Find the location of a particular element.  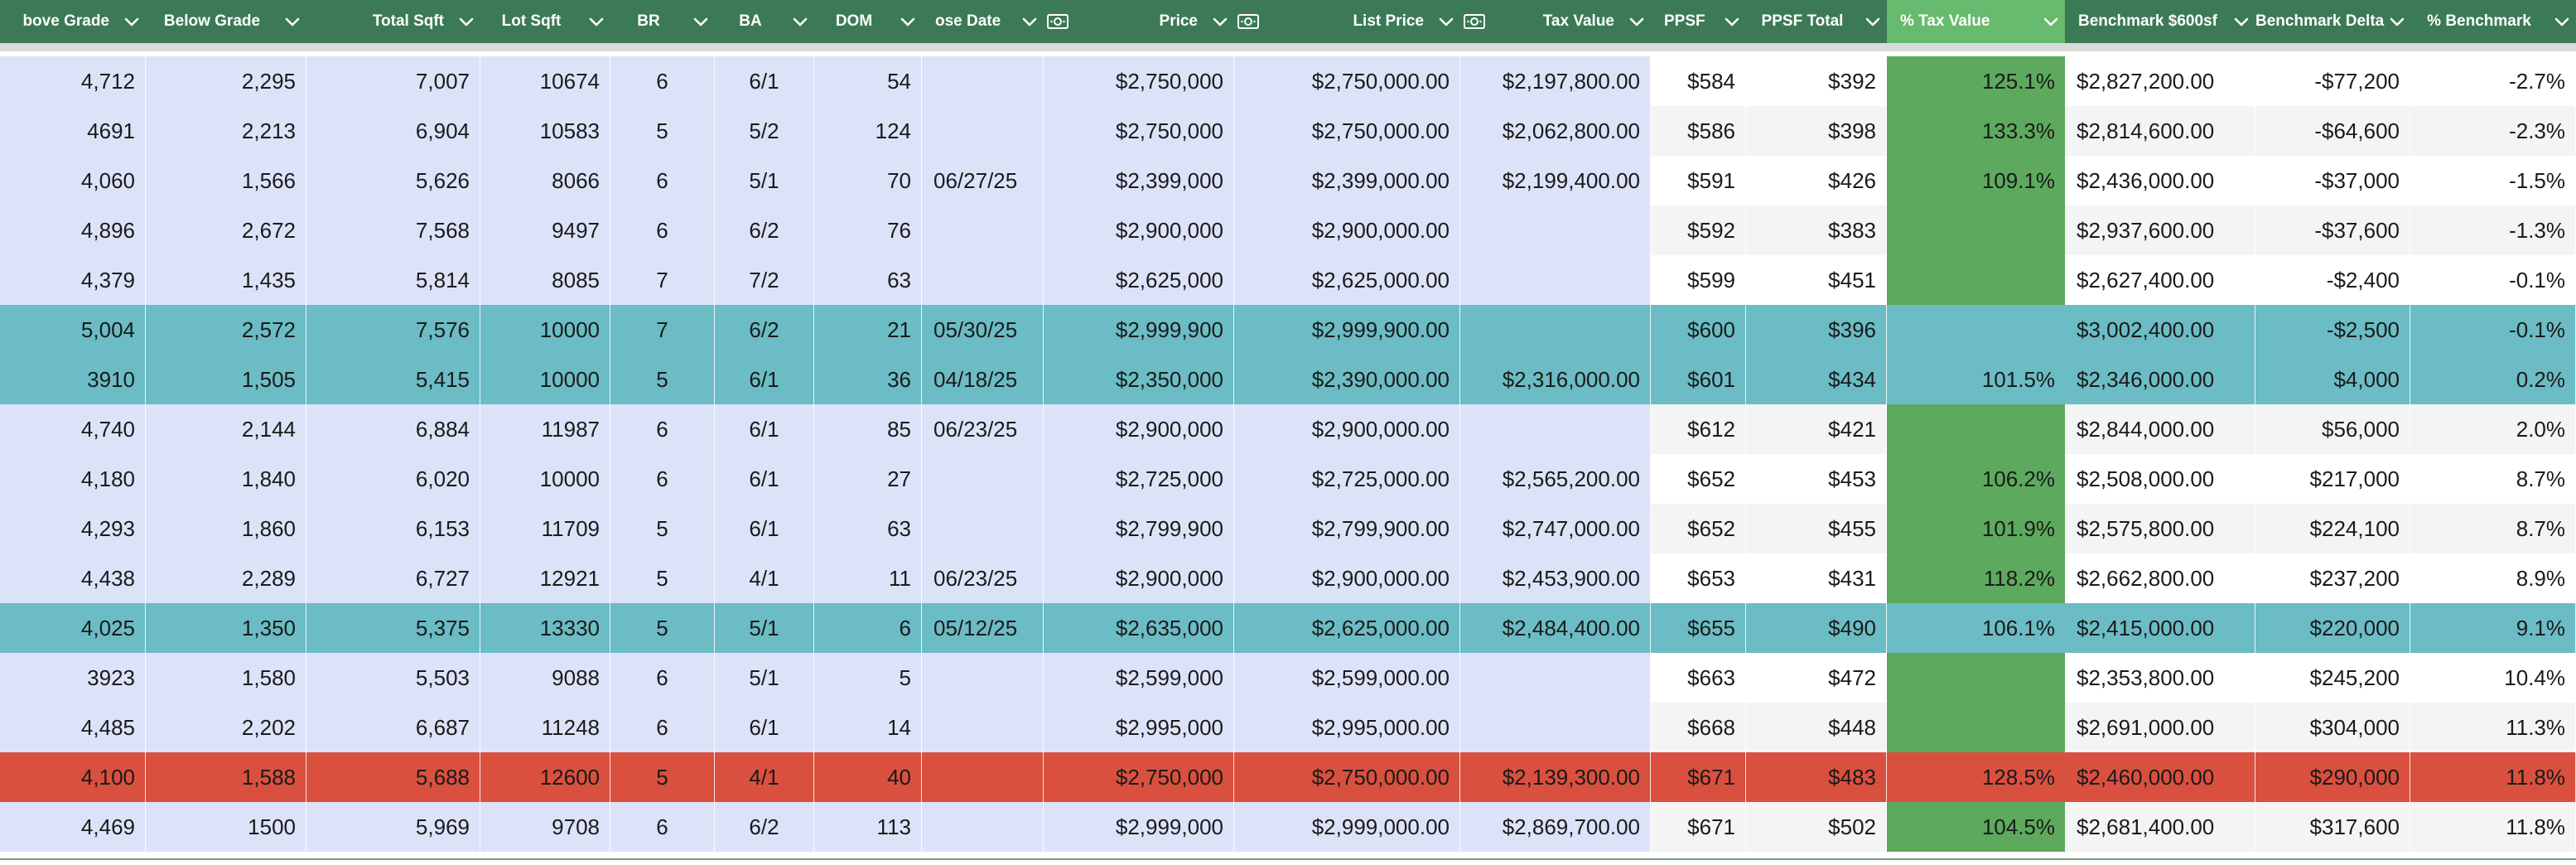

cell-benchmark-delta: -$2,400 is located at coordinates (2332, 280).